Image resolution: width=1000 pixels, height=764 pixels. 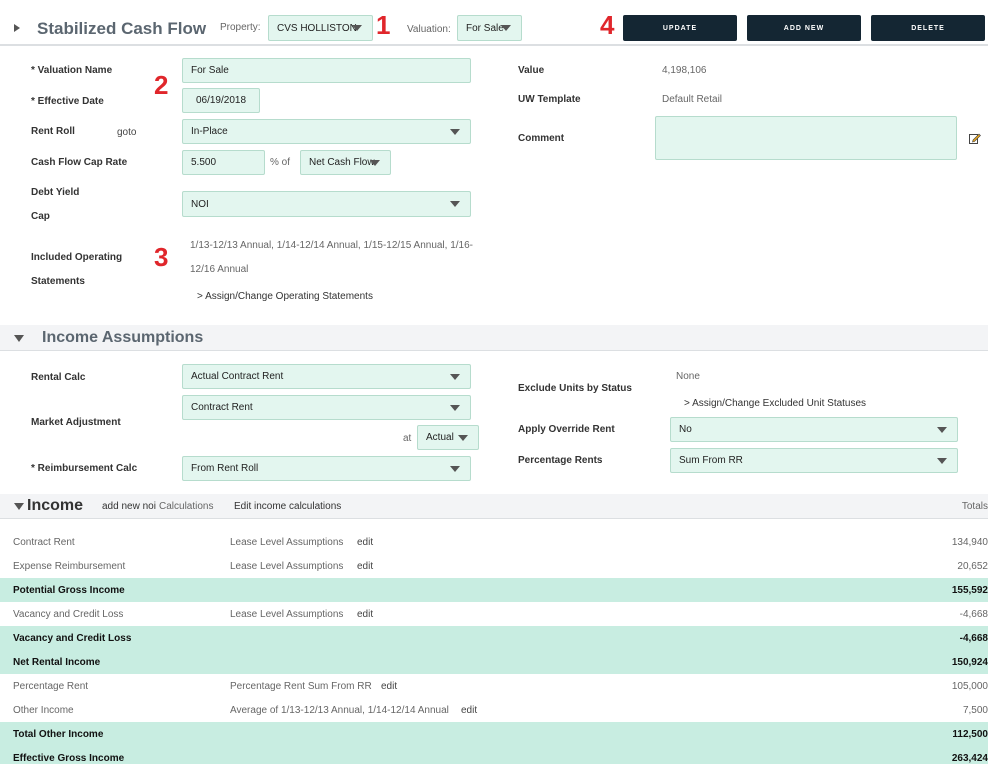 I want to click on debt-yield-select: NOI, so click(x=326, y=204).